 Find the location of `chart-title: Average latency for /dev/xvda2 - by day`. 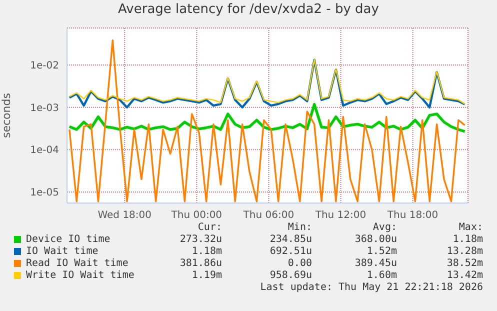

chart-title: Average latency for /dev/xvda2 - by day is located at coordinates (248, 9).